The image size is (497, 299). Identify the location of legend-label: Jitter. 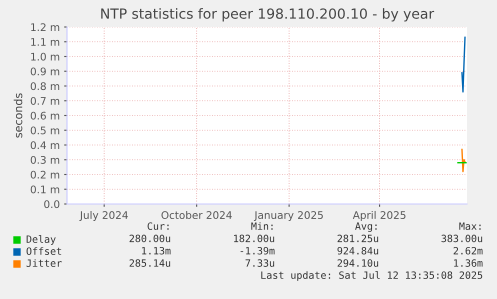
(44, 263).